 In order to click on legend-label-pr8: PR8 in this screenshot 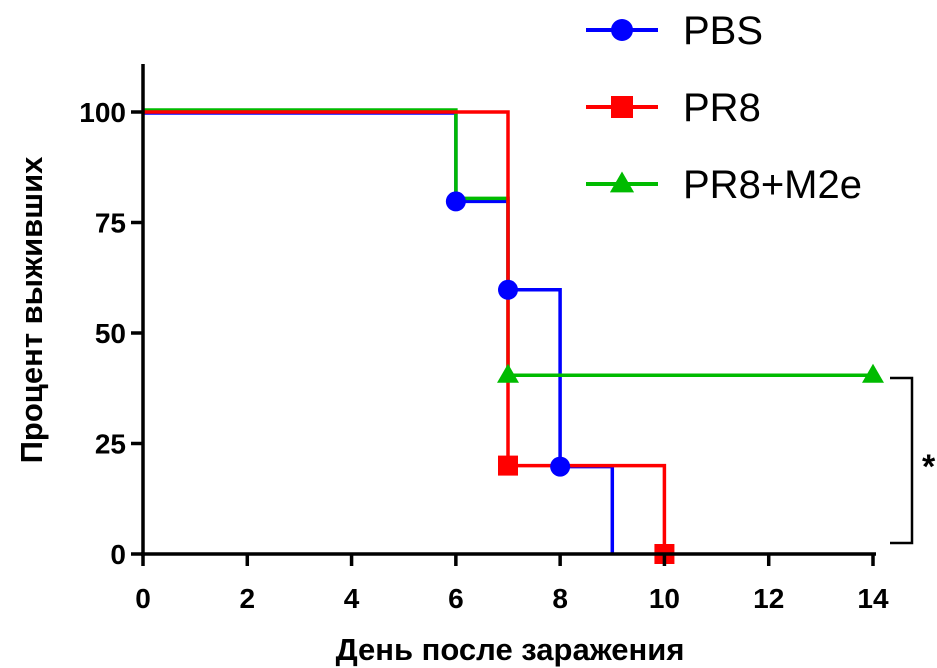, I will do `click(722, 108)`.